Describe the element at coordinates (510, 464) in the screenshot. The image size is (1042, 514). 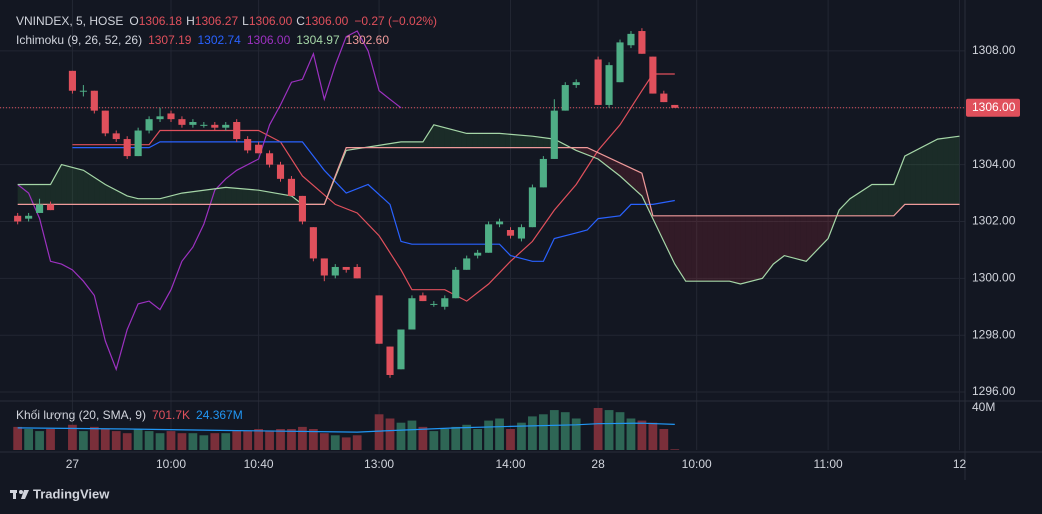
I see `x-tick-label: 14:00` at that location.